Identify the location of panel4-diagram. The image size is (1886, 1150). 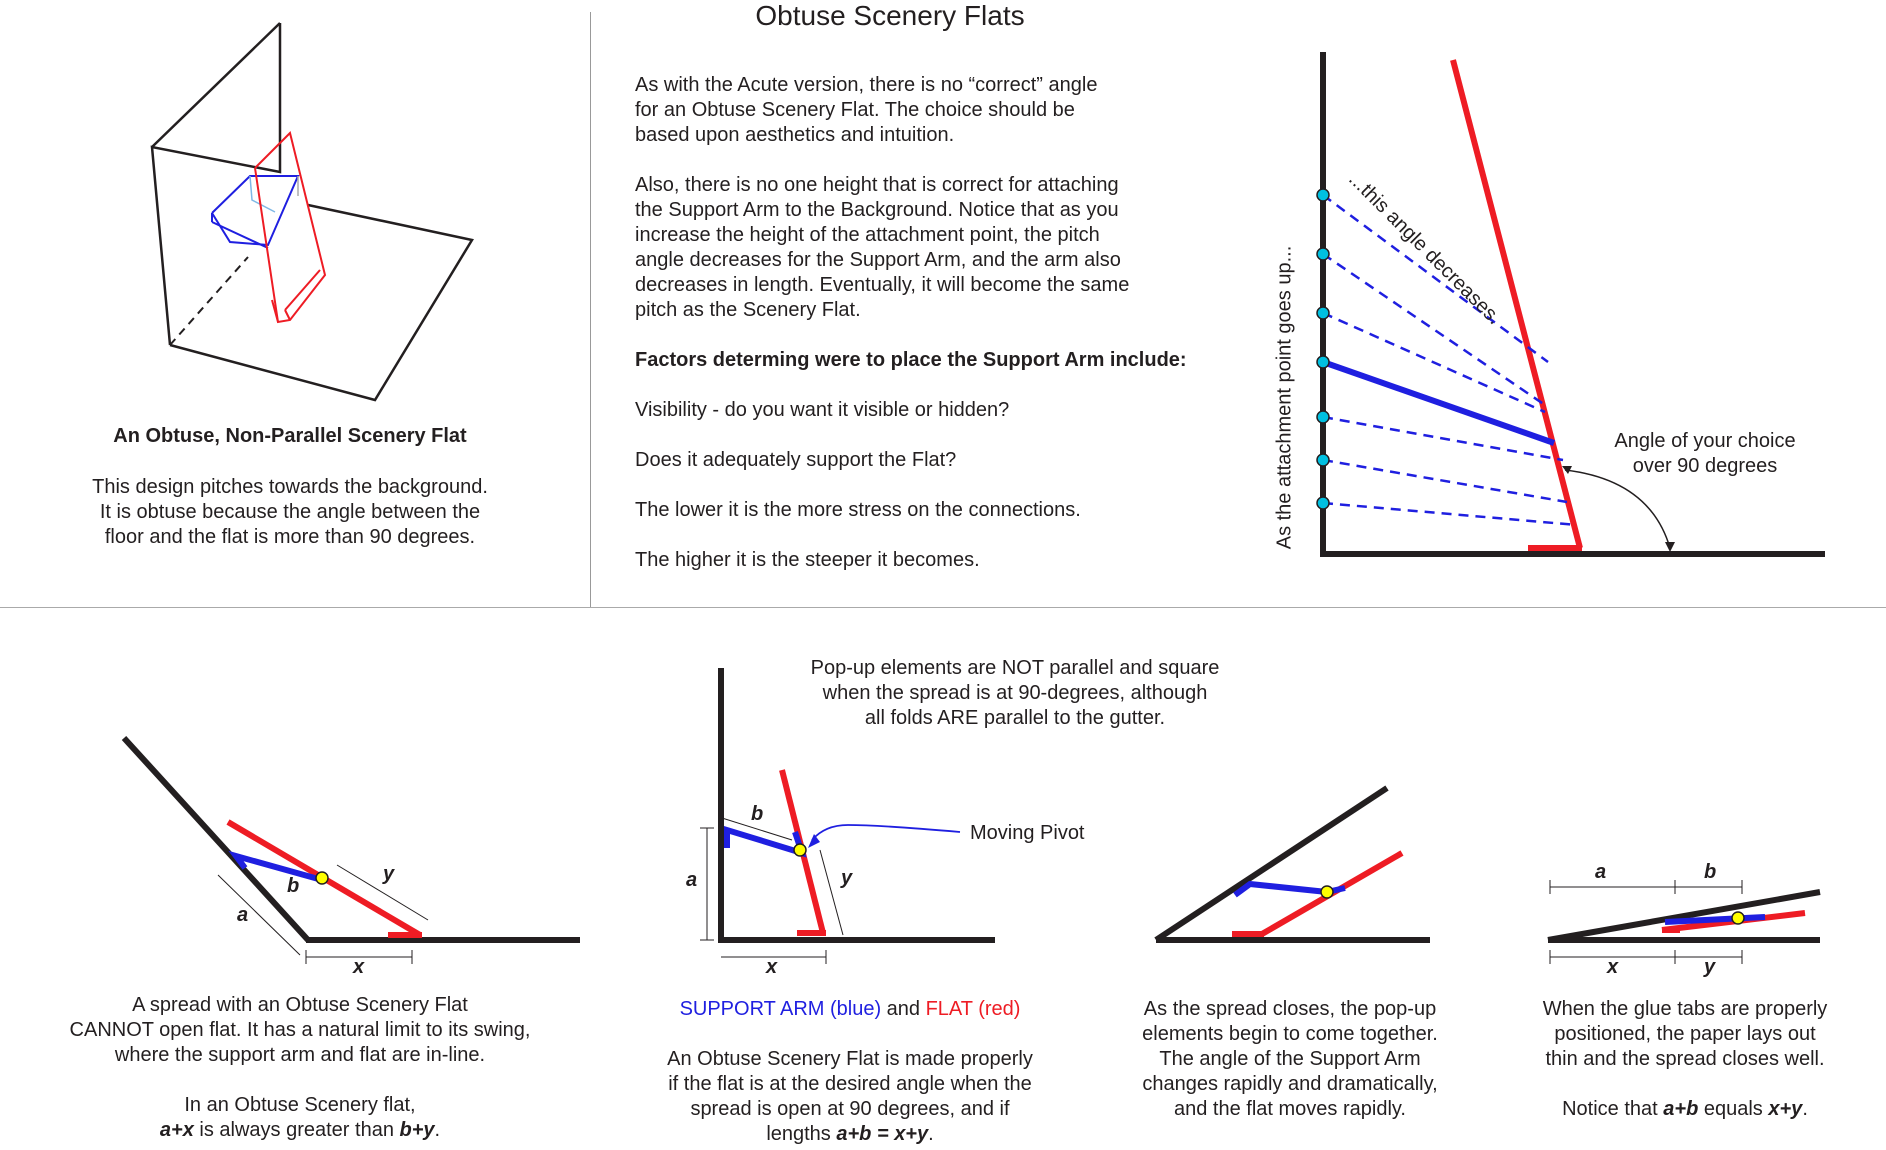
(1684, 922).